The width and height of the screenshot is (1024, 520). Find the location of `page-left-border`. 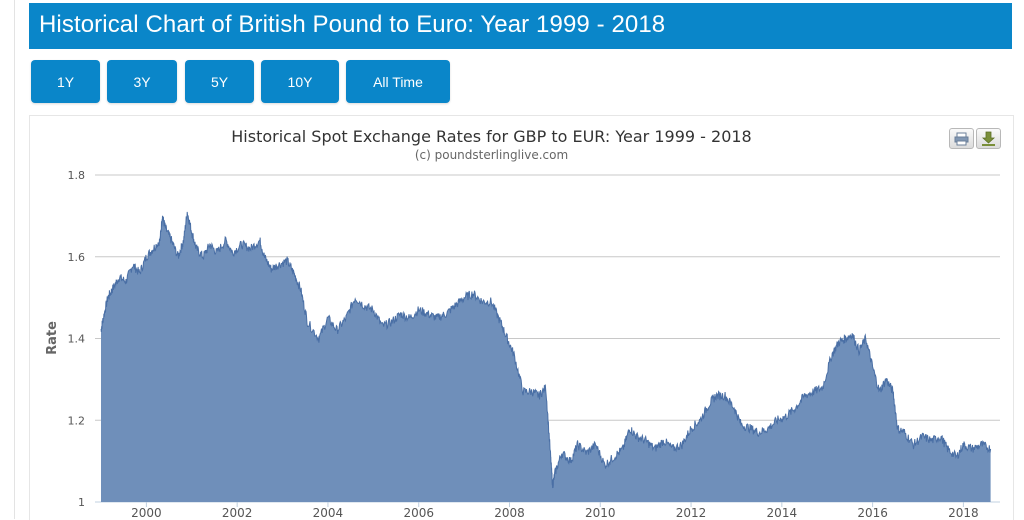

page-left-border is located at coordinates (14, 259).